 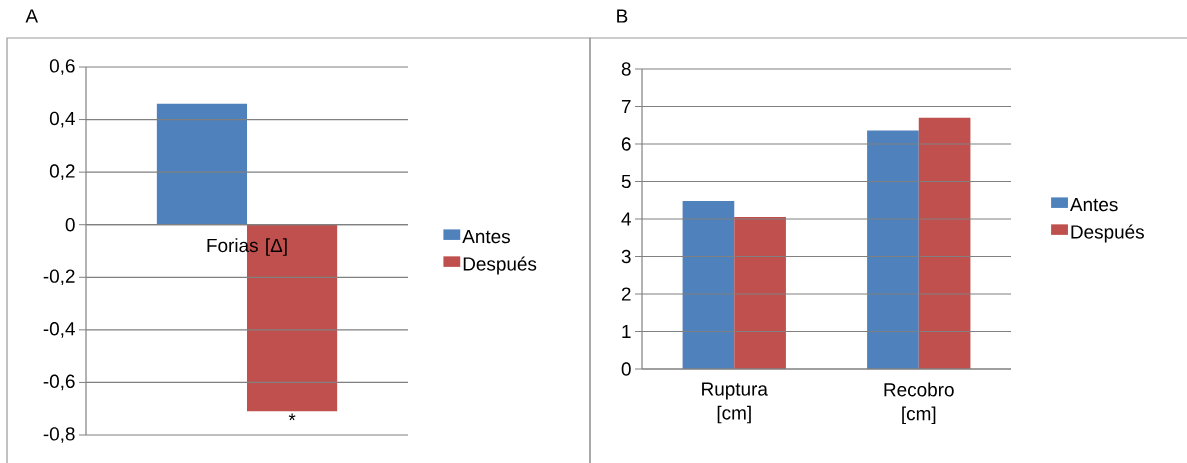 What do you see at coordinates (59, 277) in the screenshot?
I see `y-tick-label: -0,2` at bounding box center [59, 277].